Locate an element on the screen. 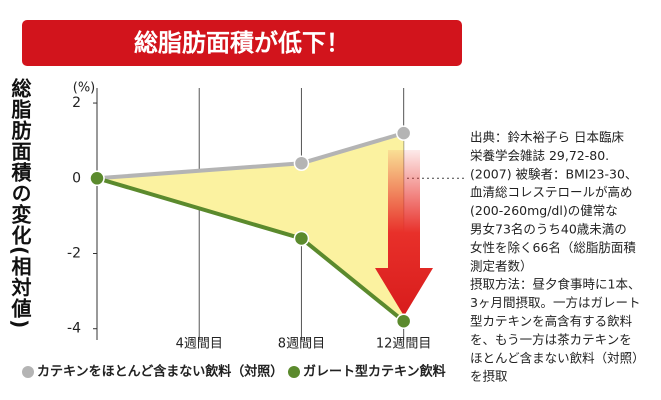  note-line: 男女73名のうち40歳未満の is located at coordinates (548, 229).